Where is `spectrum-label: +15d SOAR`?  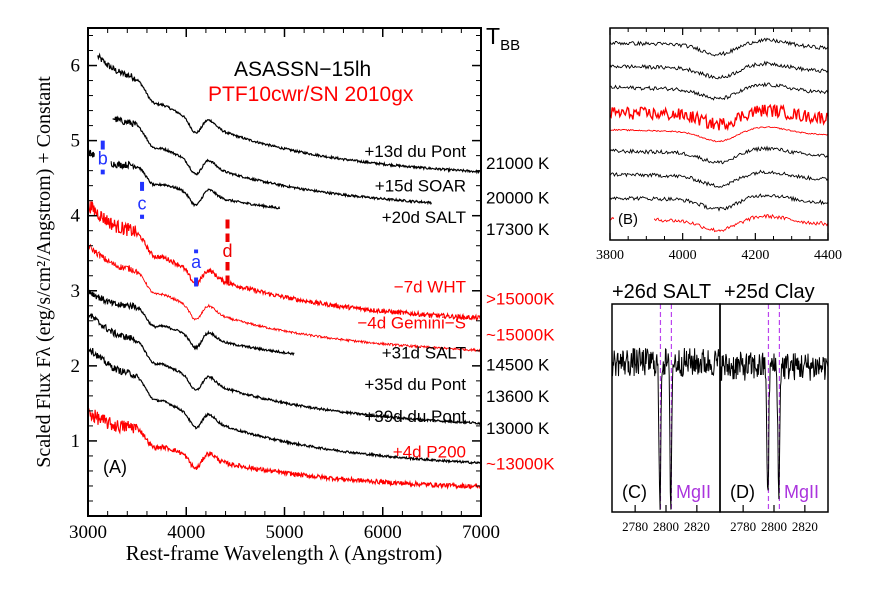 spectrum-label: +15d SOAR is located at coordinates (420, 186).